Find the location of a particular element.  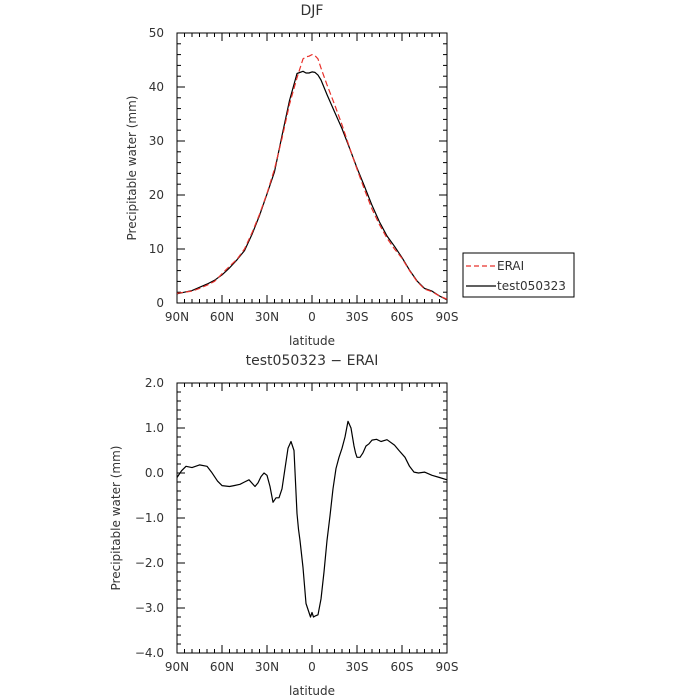

top-ytick-label: 20 is located at coordinates (156, 195).